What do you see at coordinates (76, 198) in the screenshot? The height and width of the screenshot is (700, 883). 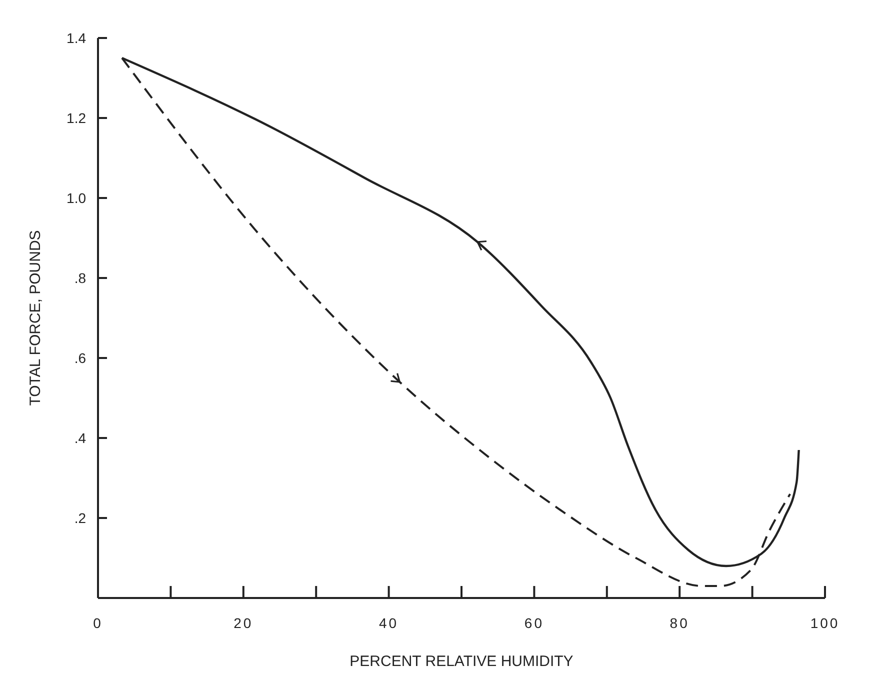 I see `y-tick-label: 1.0` at bounding box center [76, 198].